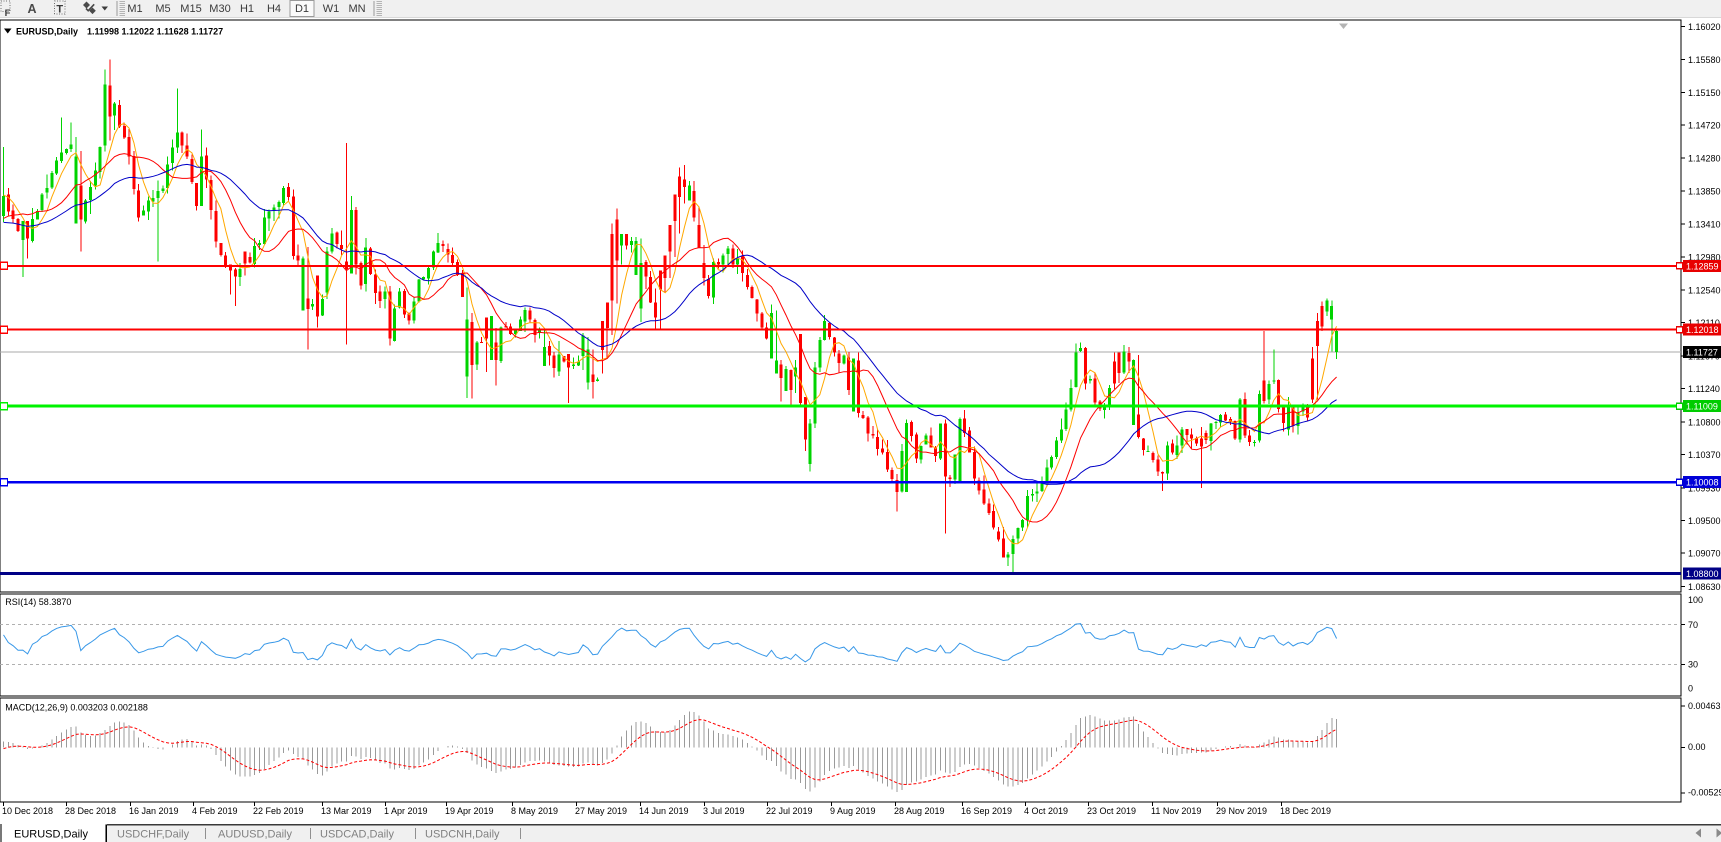 This screenshot has width=1721, height=842. What do you see at coordinates (1704, 706) in the screenshot?
I see `svg-text: 0.00463` at bounding box center [1704, 706].